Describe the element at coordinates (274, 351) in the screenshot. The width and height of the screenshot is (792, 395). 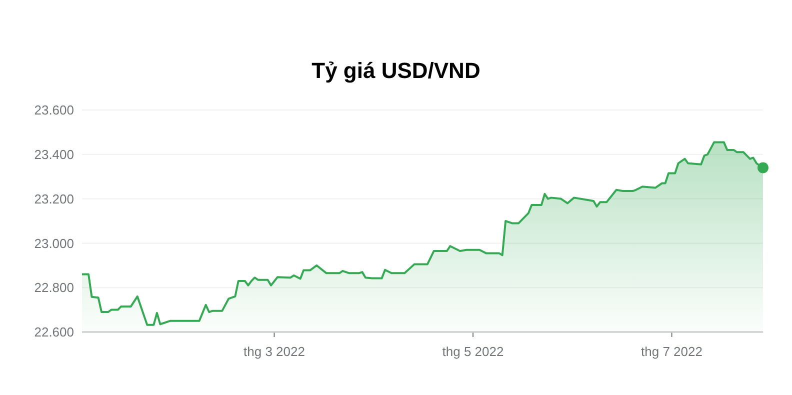
I see `x-tick-label: thg 3 2022` at that location.